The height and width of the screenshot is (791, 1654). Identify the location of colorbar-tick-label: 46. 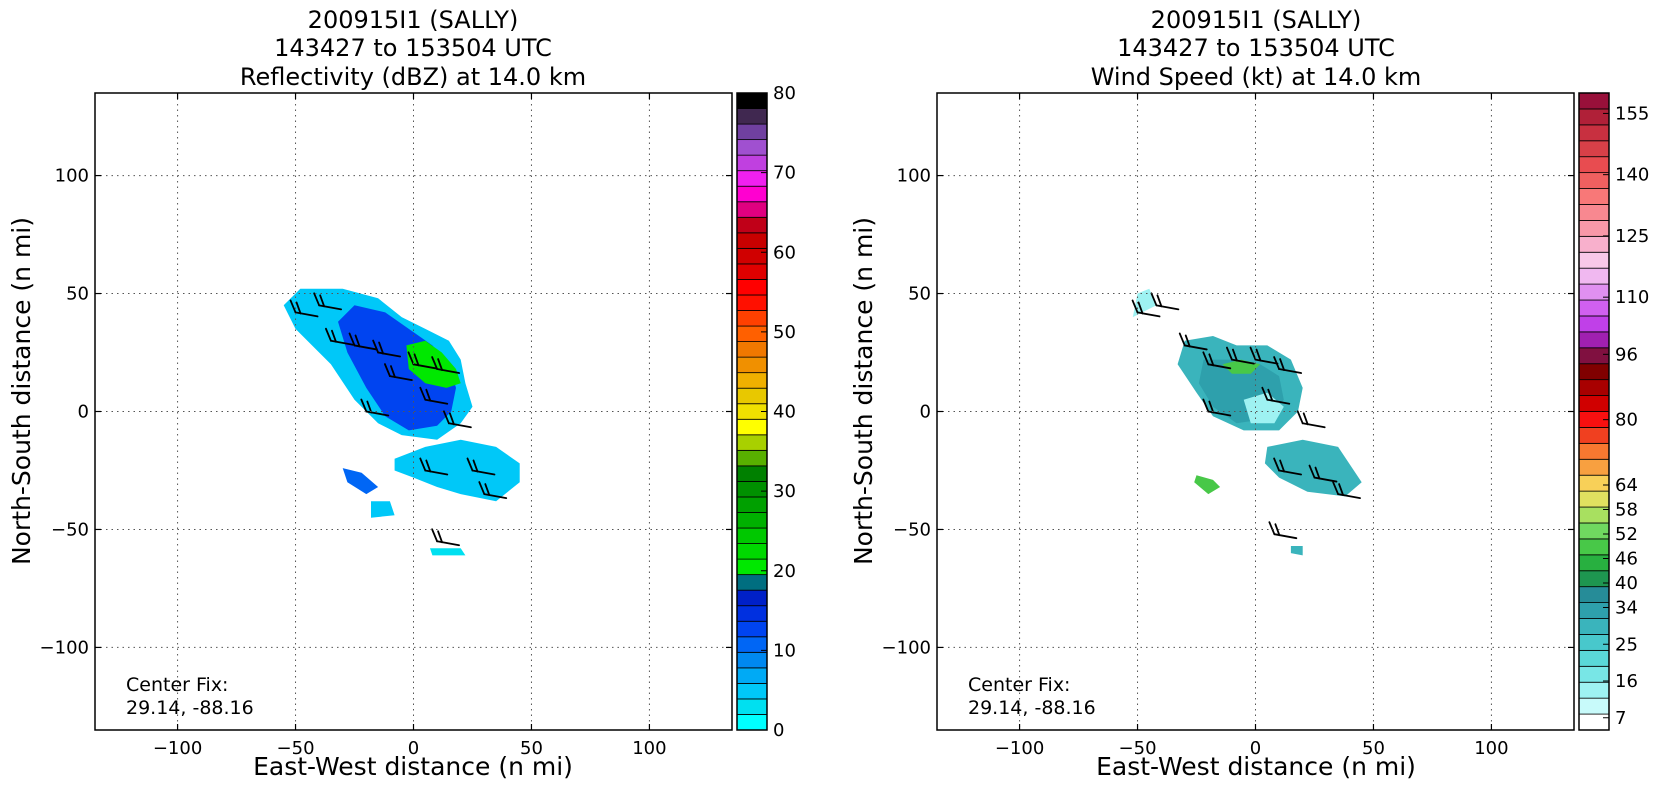
(1626, 559).